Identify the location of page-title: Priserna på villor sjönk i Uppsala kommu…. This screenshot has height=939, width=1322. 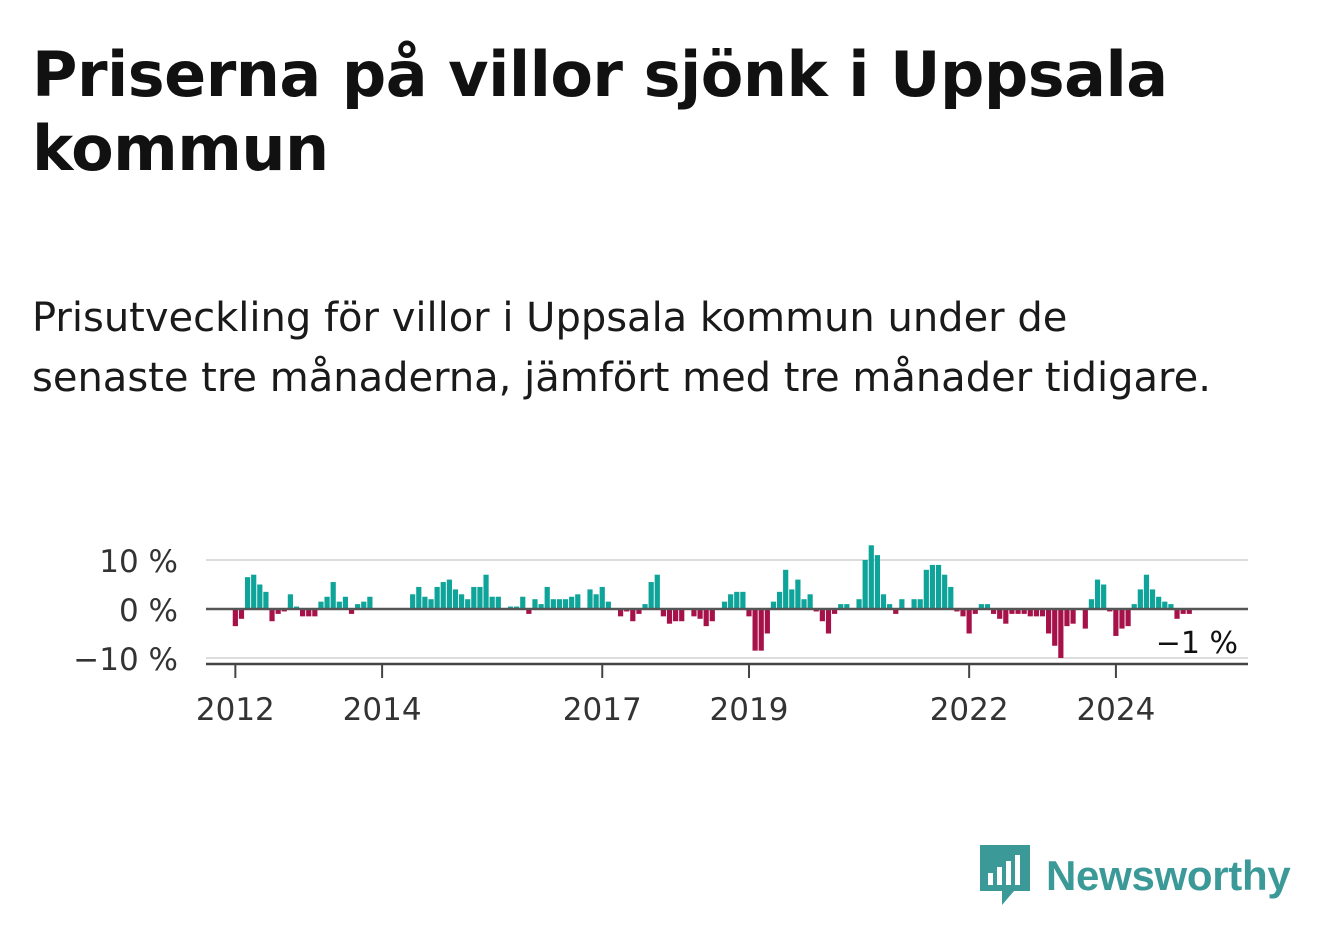
(600, 111).